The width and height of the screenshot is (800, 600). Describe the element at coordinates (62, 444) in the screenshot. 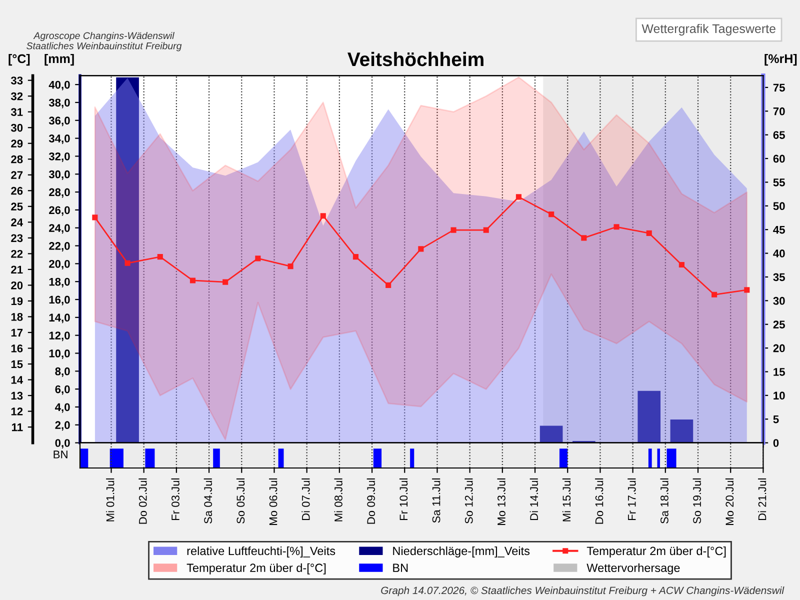

I see `y-tick-label: 0,0` at that location.